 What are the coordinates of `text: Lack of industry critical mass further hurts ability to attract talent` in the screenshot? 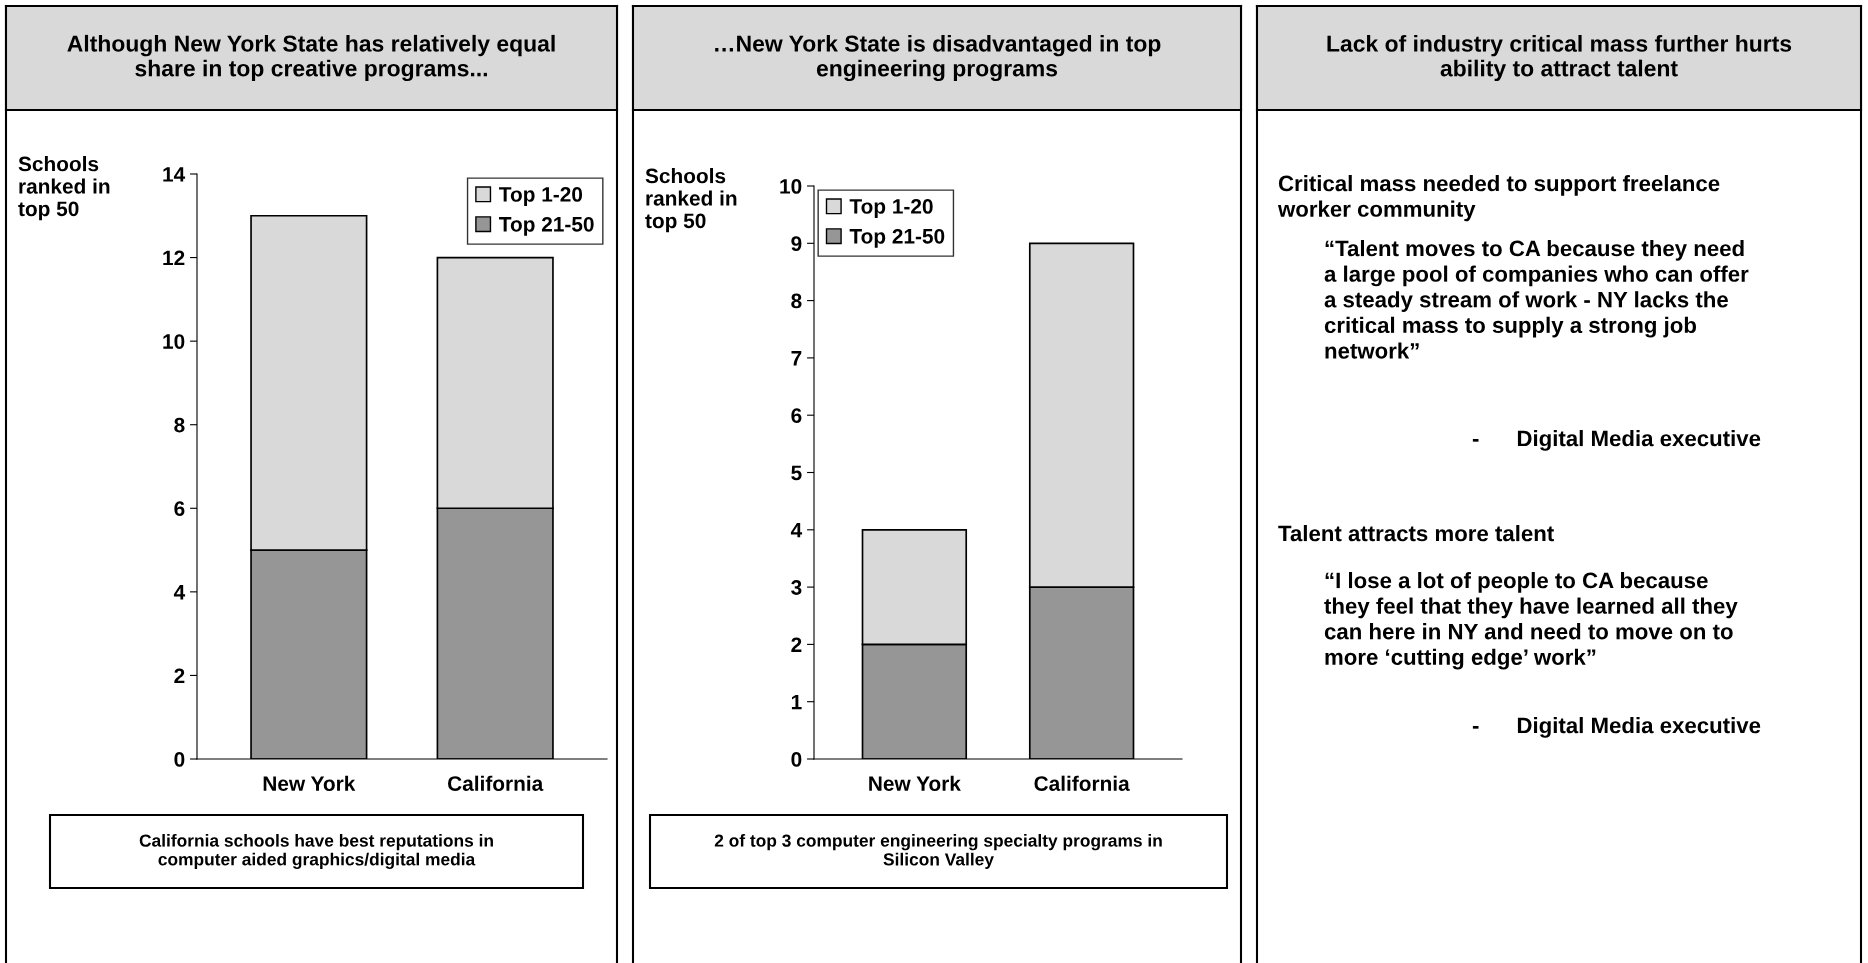 It's located at (1559, 58).